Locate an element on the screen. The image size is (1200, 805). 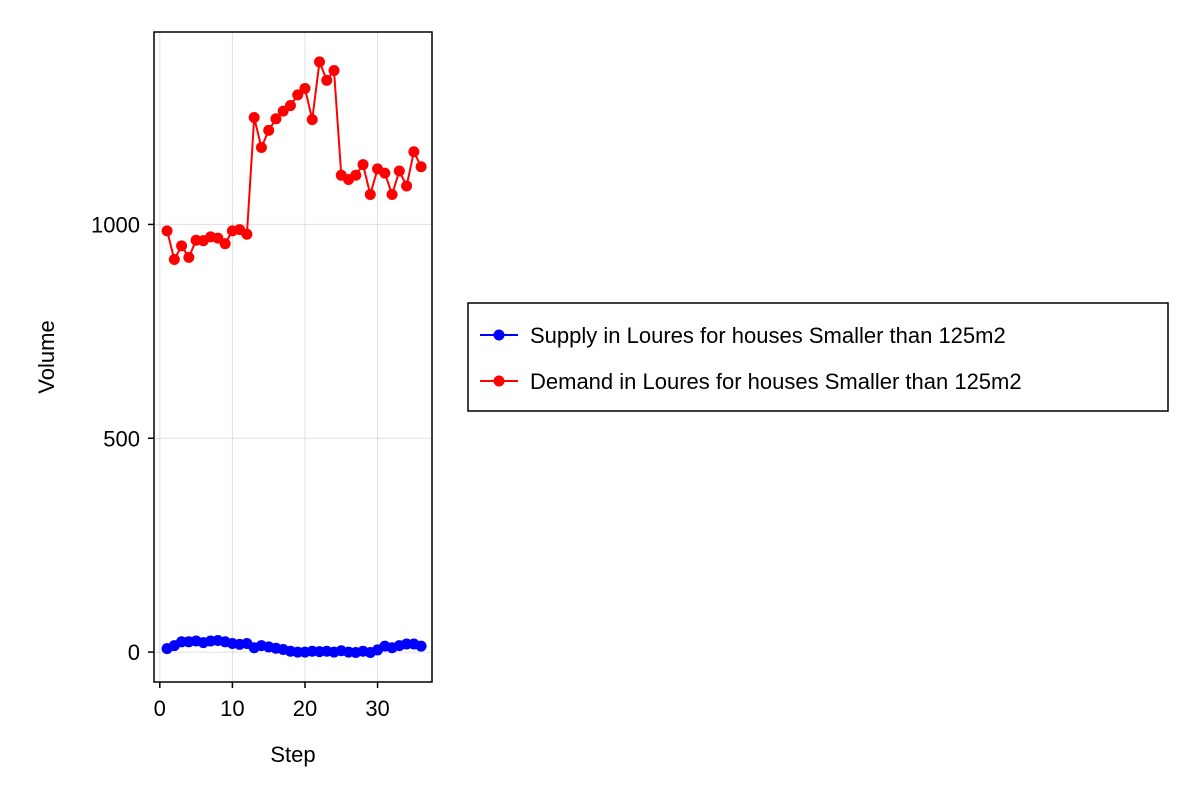
x-tick-label: 20 is located at coordinates (305, 708).